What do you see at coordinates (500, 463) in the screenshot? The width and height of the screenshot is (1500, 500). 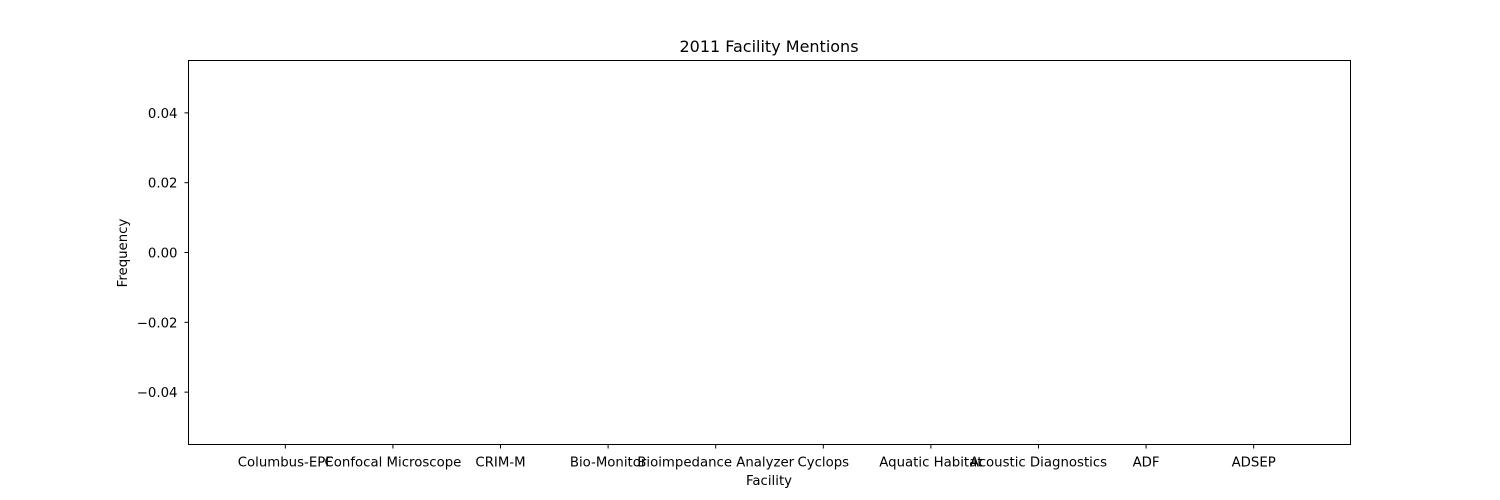 I see `x-tick-label: CRIM-M` at bounding box center [500, 463].